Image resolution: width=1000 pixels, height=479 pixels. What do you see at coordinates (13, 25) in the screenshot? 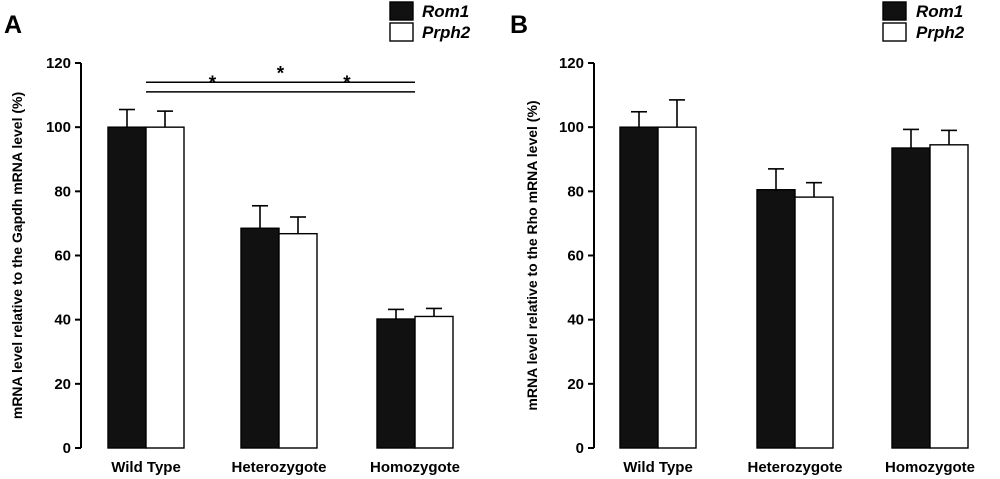
I see `panel-letter: A` at bounding box center [13, 25].